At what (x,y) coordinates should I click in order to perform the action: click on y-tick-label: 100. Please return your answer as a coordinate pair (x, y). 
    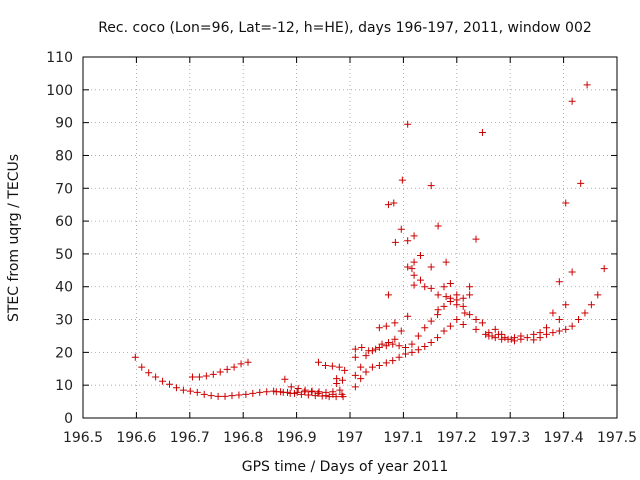
    Looking at the image, I should click on (59, 91).